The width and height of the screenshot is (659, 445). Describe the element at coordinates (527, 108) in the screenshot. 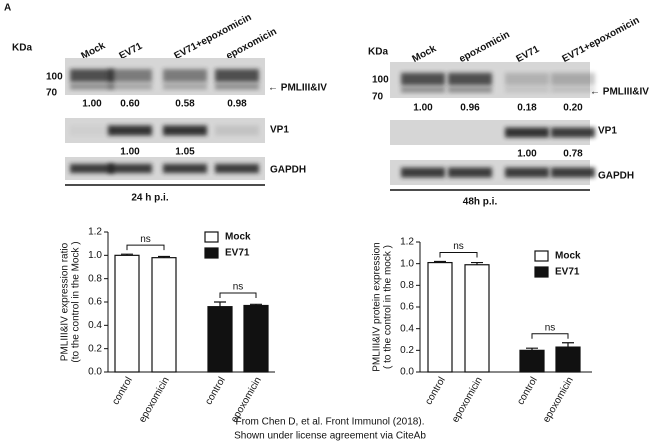

I see `quant-value: 0.18` at that location.